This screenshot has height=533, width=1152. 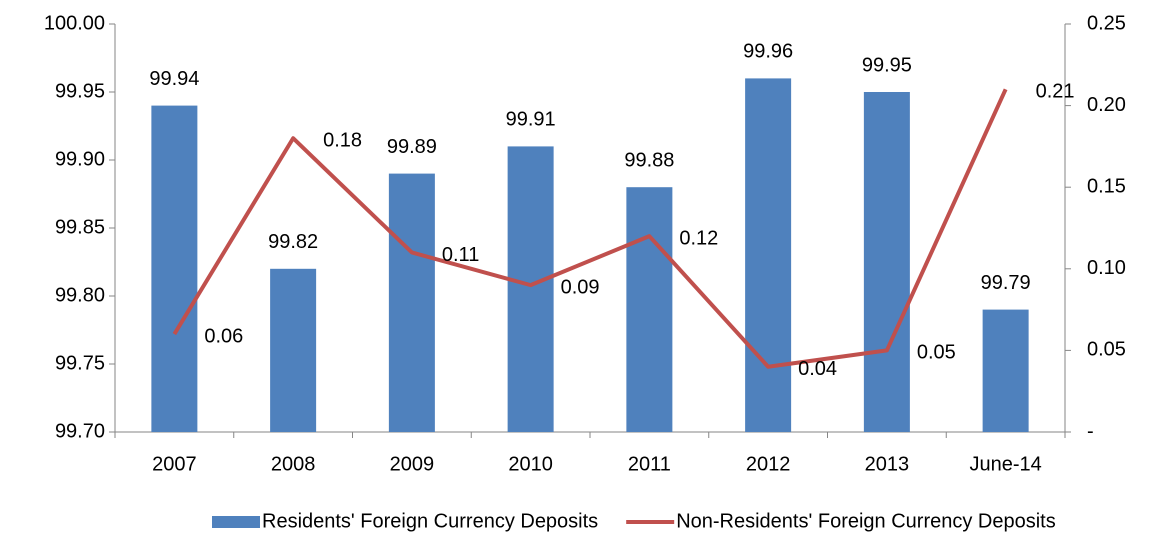 I want to click on line-value-label: 0.04, so click(x=817, y=369).